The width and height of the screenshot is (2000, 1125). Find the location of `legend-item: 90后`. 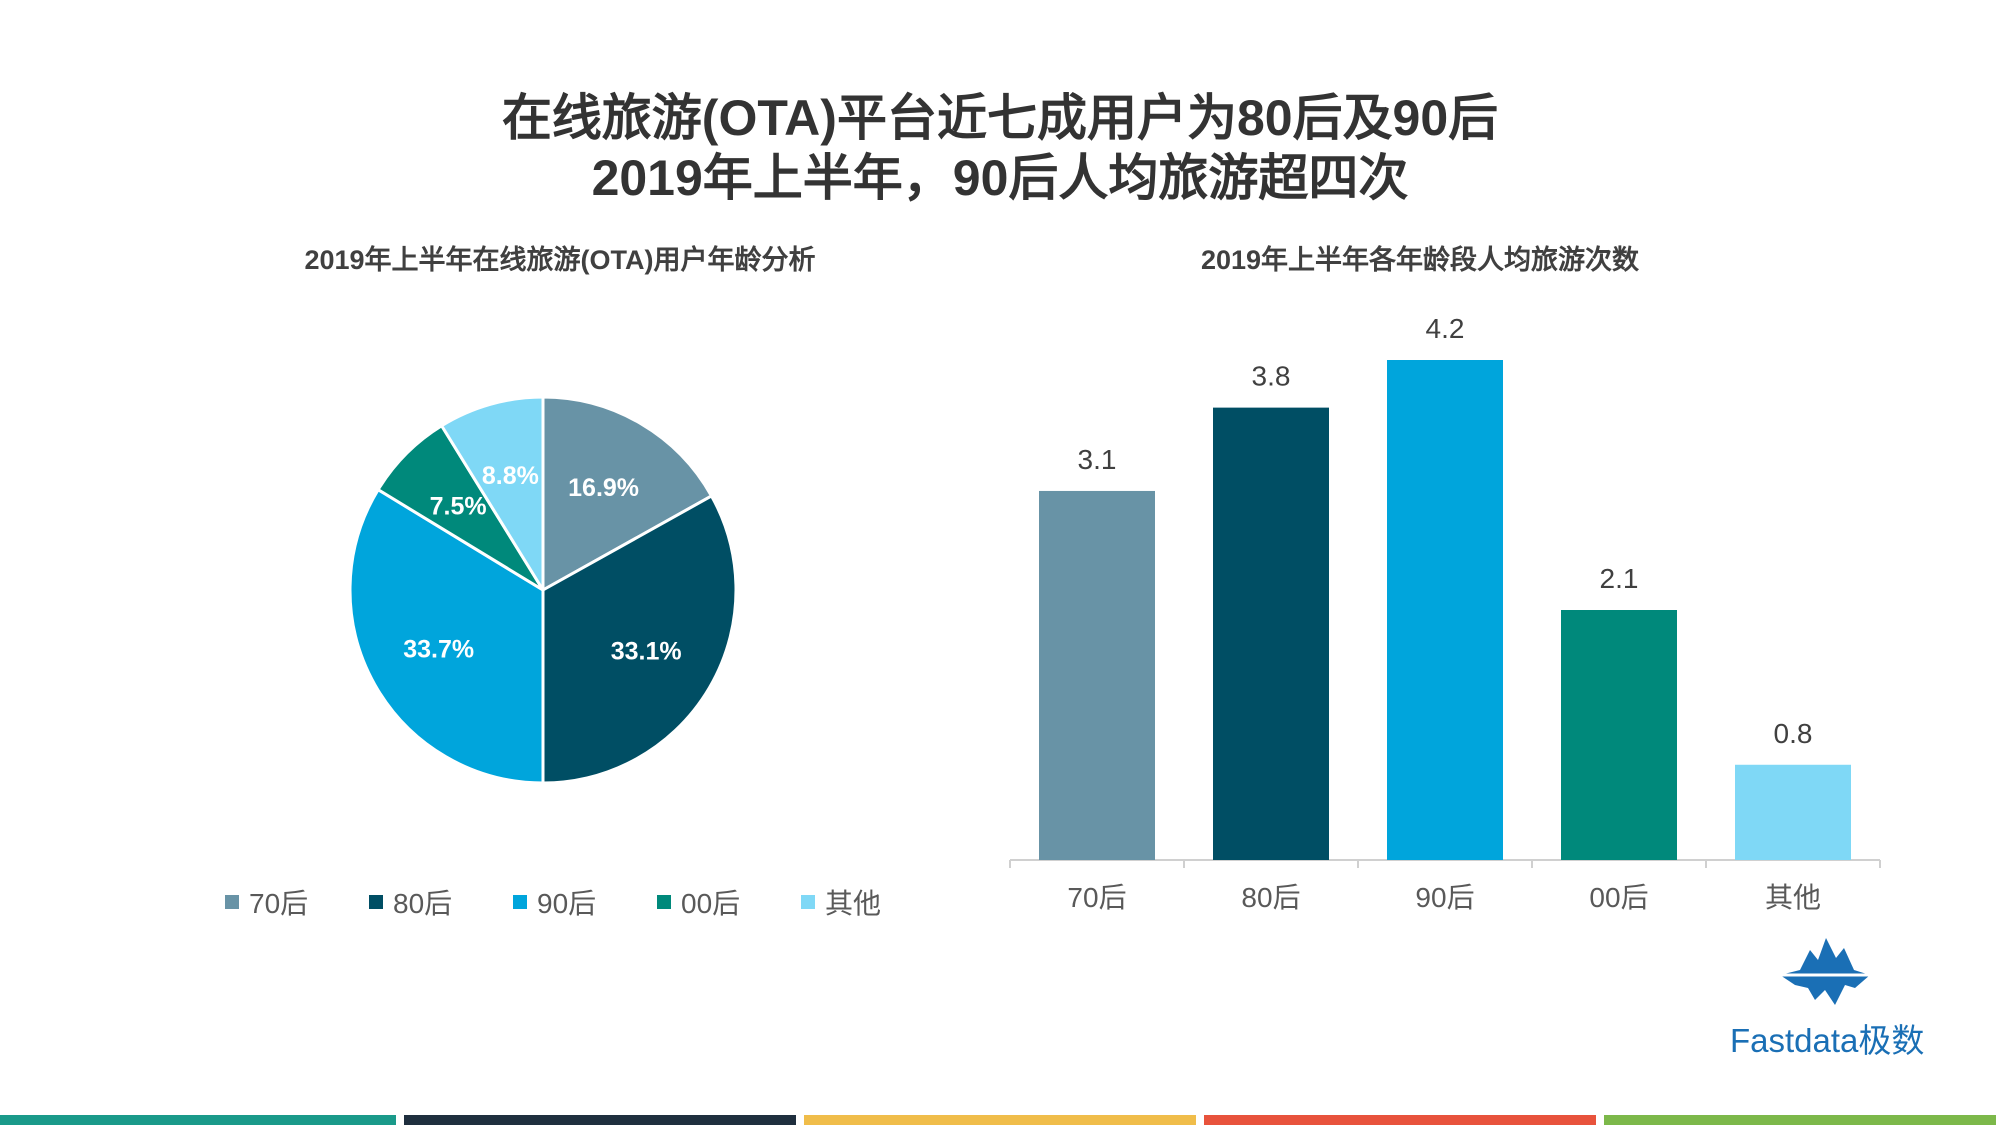

legend-item: 90后 is located at coordinates (585, 902).